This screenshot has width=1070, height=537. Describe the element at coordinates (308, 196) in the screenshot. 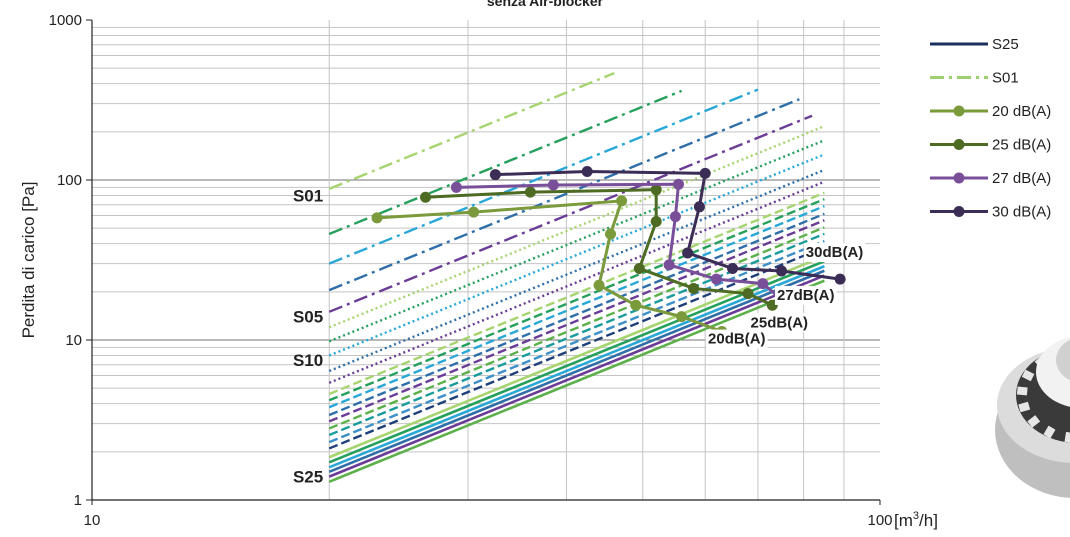

I see `setting-label: S01` at that location.